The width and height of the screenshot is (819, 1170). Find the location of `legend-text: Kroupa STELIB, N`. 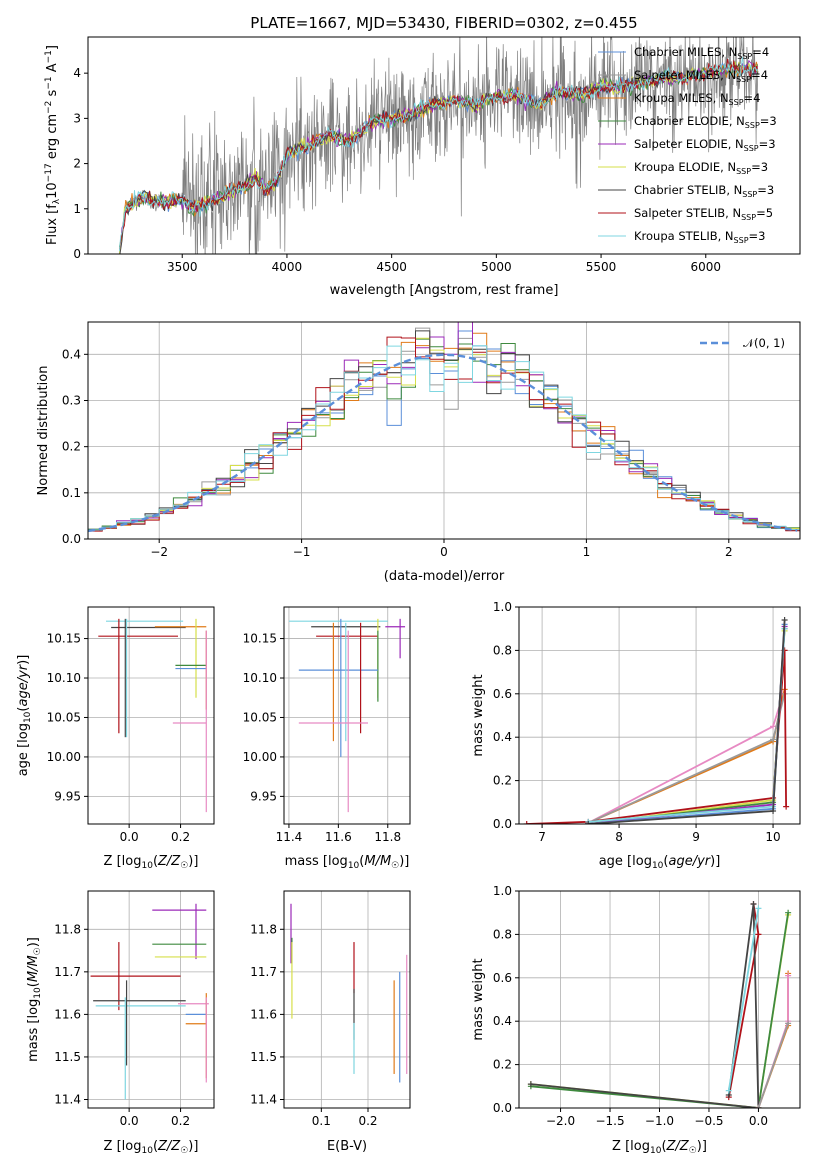

legend-text: Kroupa STELIB, N is located at coordinates (684, 236).